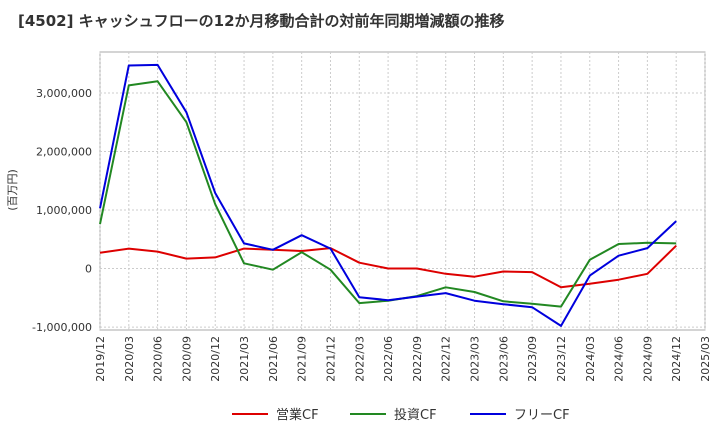 The width and height of the screenshot is (720, 440). What do you see at coordinates (417, 359) in the screenshot?
I see `x-tick-label: 2022/09` at bounding box center [417, 359].